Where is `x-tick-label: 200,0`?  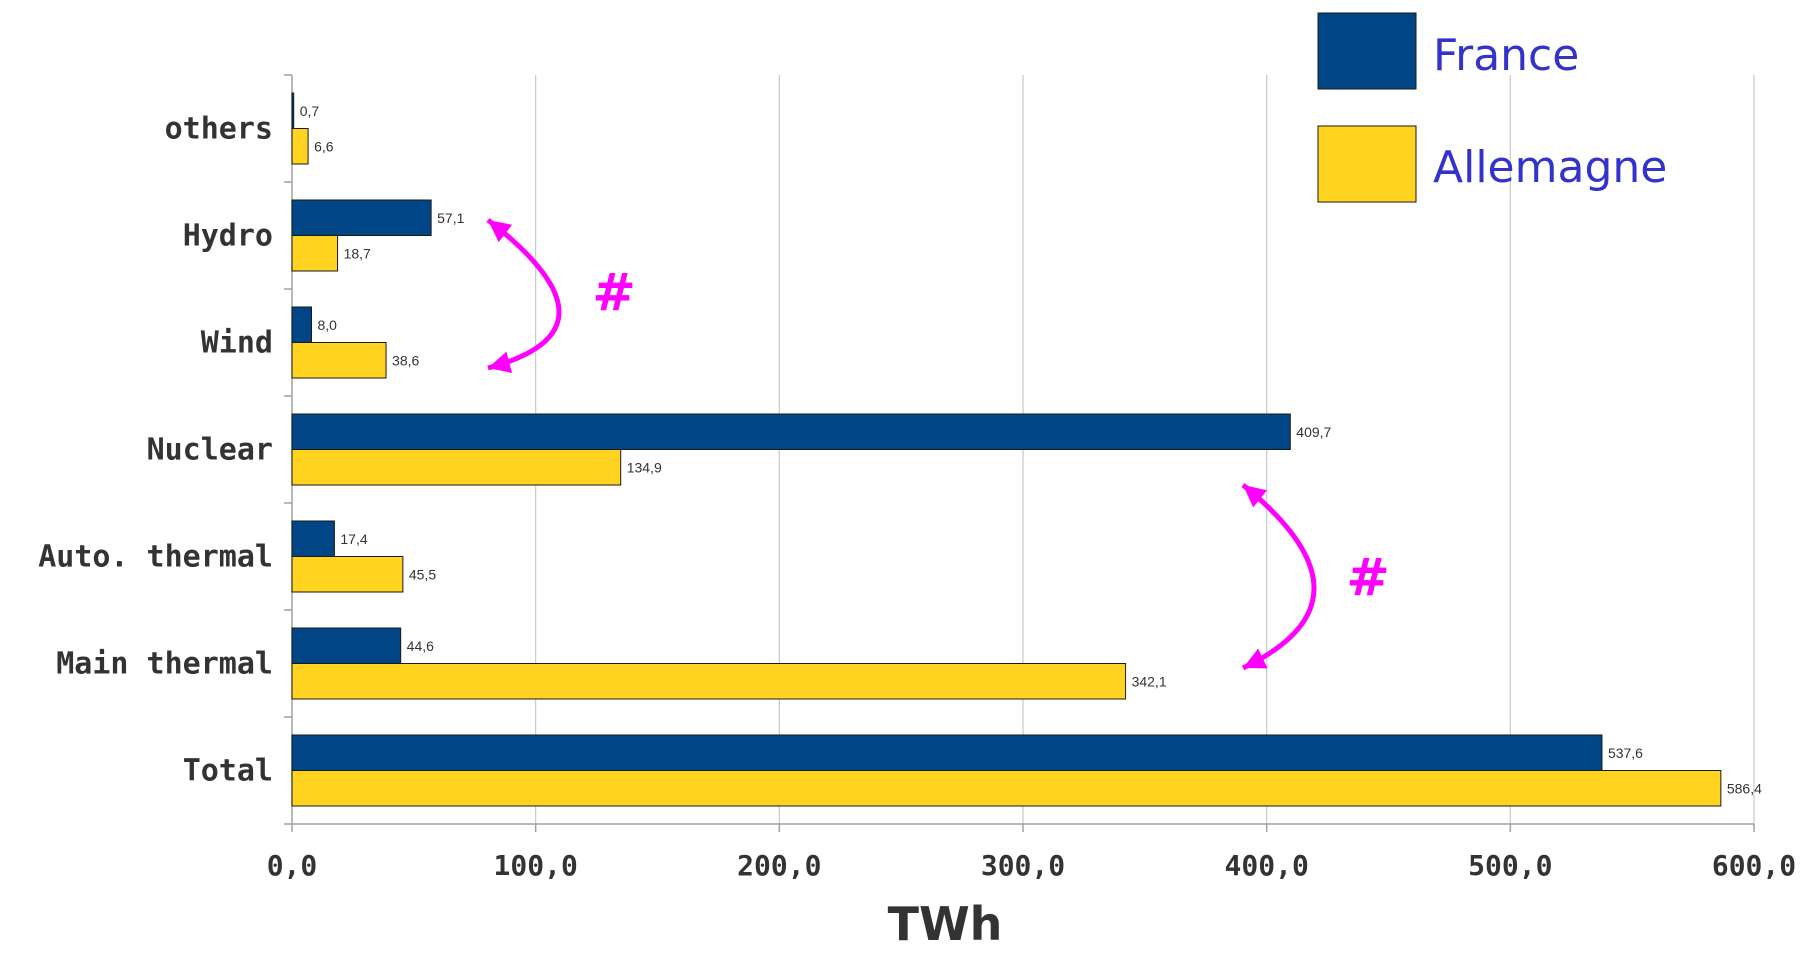 x-tick-label: 200,0 is located at coordinates (779, 865).